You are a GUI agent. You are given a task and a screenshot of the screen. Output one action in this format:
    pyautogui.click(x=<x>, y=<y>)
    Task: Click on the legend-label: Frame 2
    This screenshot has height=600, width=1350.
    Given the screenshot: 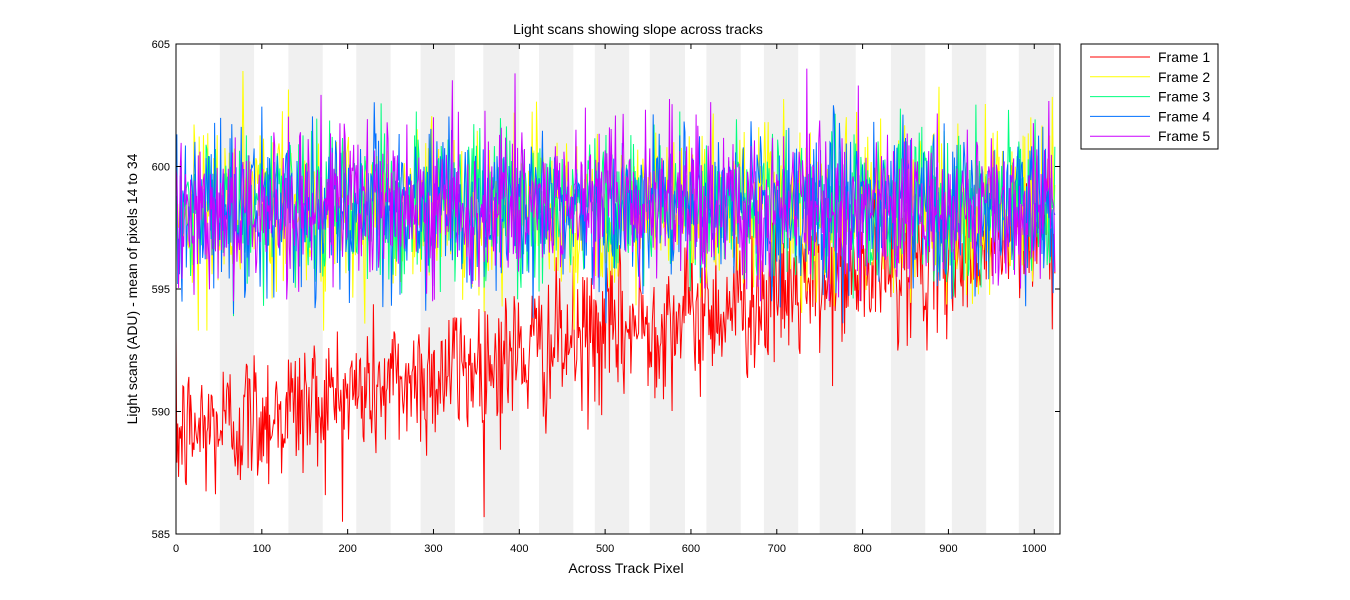 What is the action you would take?
    pyautogui.click(x=1184, y=77)
    